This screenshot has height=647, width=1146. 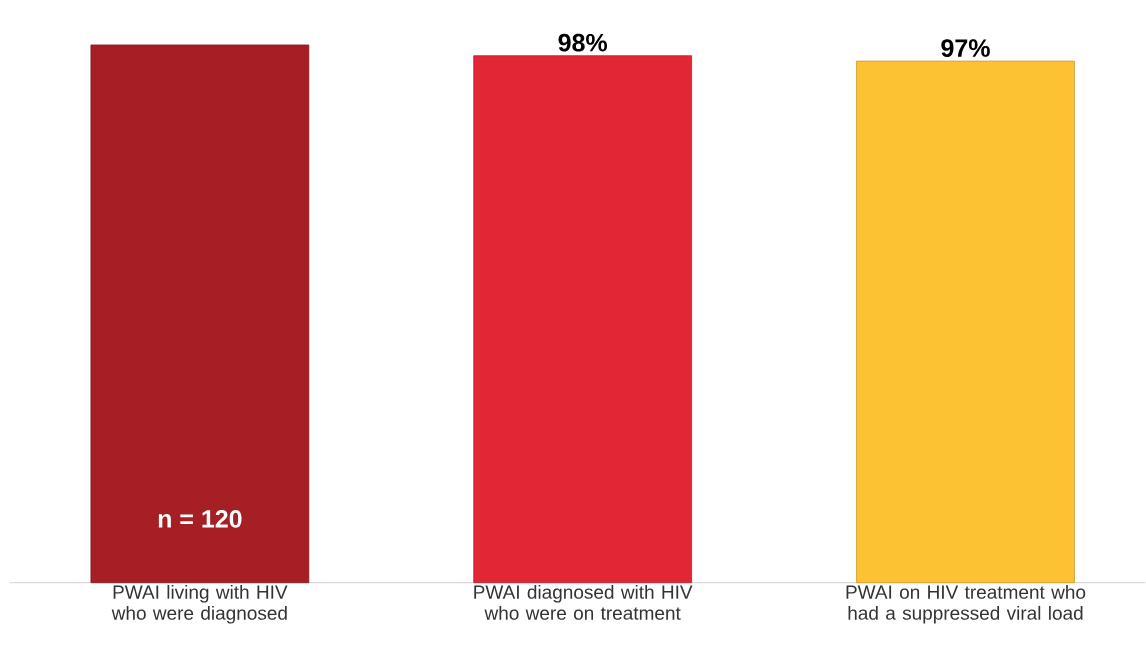 I want to click on x-tick-label: PWAI on HIV treatment who had a suppressed viral load, so click(x=966, y=604).